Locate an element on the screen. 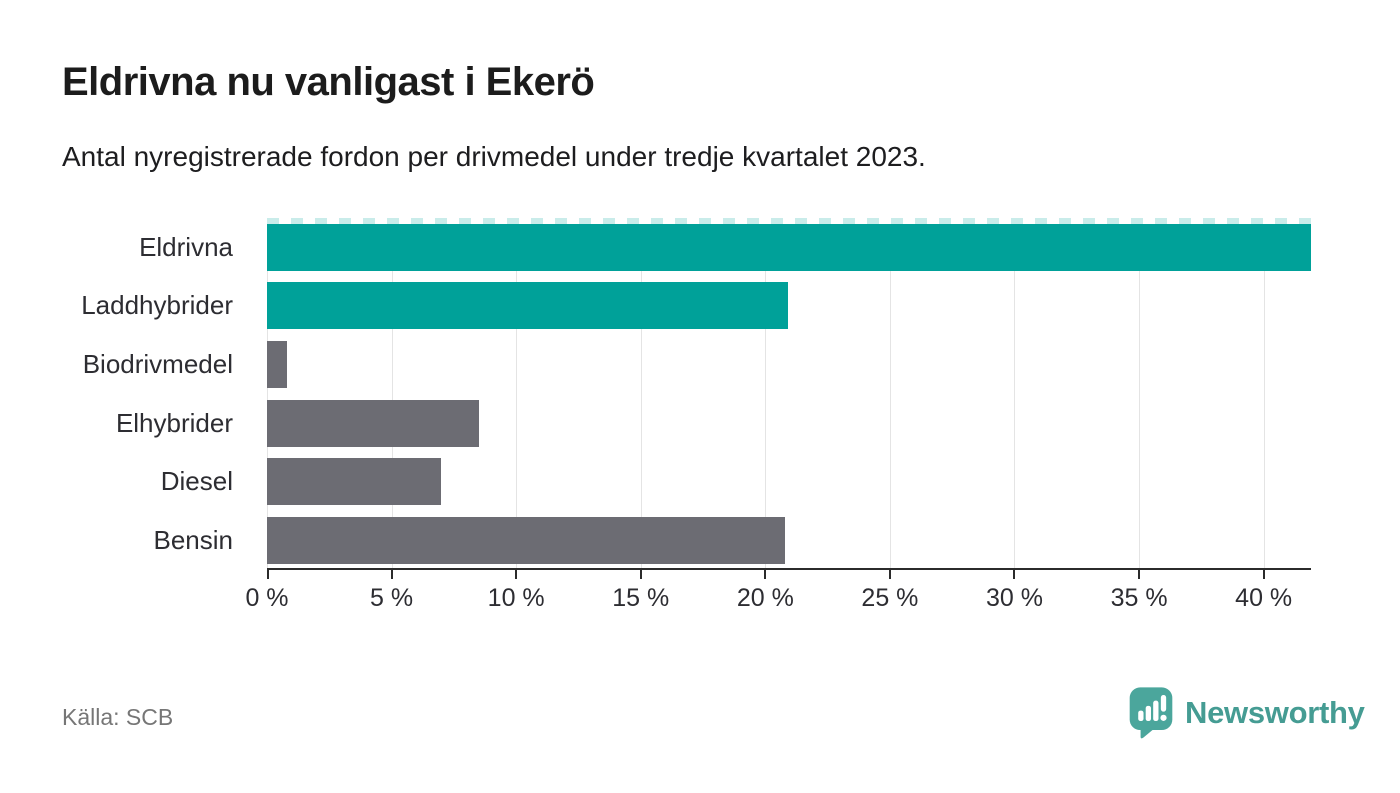 This screenshot has width=1400, height=793. x-tick-label: 20 % is located at coordinates (765, 598).